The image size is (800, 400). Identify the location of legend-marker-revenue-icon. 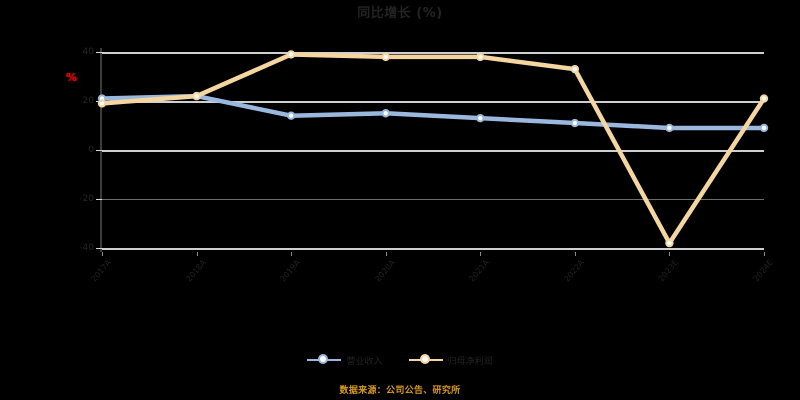
(324, 360).